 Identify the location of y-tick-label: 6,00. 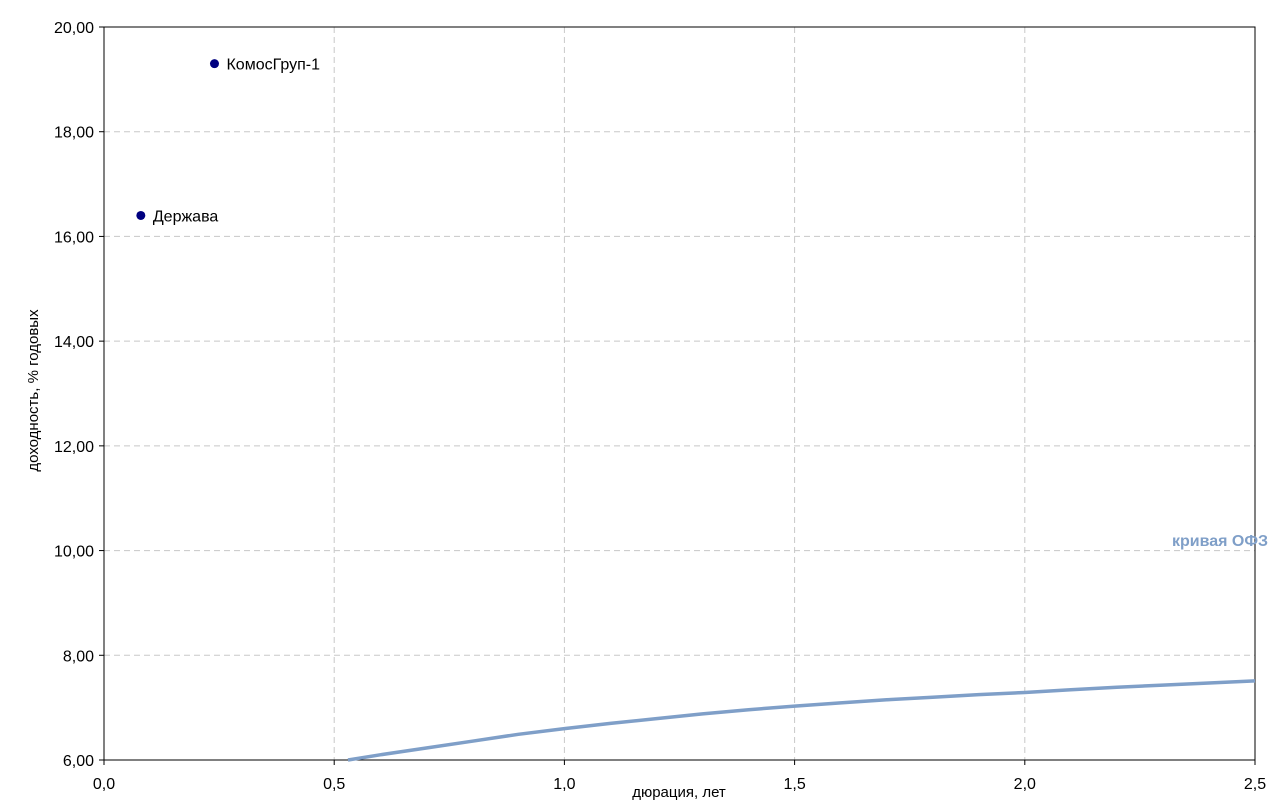
(78, 761).